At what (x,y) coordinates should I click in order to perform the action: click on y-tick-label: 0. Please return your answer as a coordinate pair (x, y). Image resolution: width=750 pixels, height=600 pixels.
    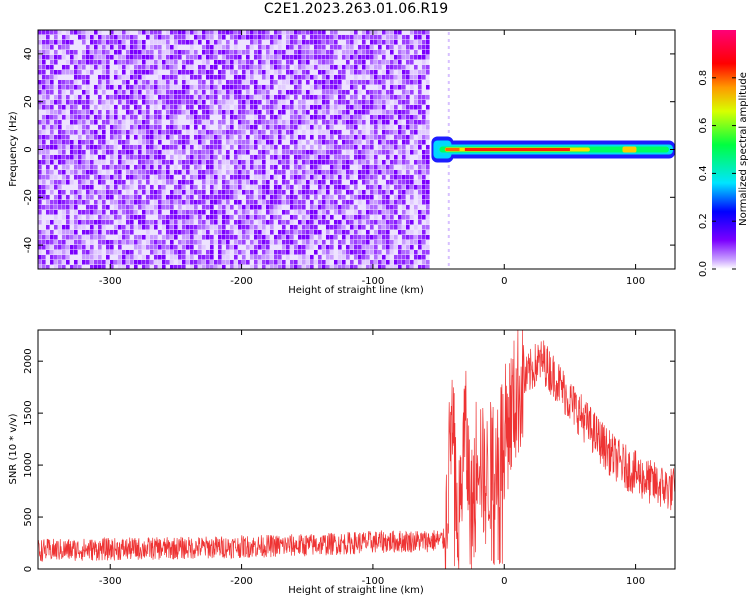
    Looking at the image, I should click on (28, 569).